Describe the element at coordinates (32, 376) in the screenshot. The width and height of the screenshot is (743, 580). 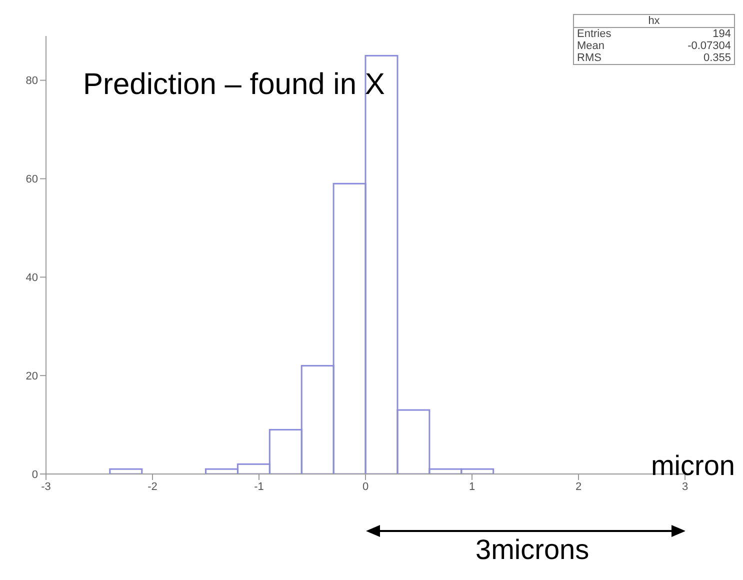
I see `y-tick-label: 20` at that location.